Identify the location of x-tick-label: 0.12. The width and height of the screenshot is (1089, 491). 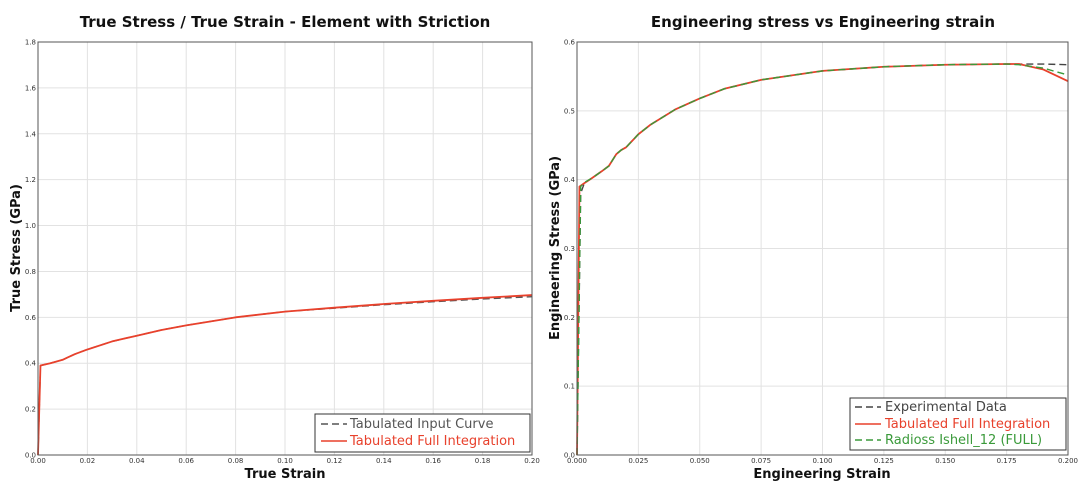
(335, 461).